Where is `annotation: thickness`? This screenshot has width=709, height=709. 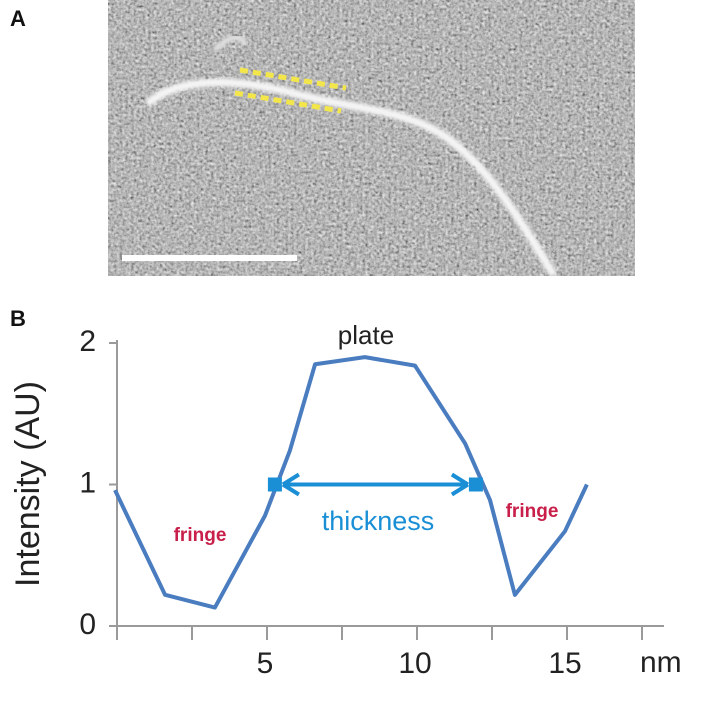
annotation: thickness is located at coordinates (378, 521).